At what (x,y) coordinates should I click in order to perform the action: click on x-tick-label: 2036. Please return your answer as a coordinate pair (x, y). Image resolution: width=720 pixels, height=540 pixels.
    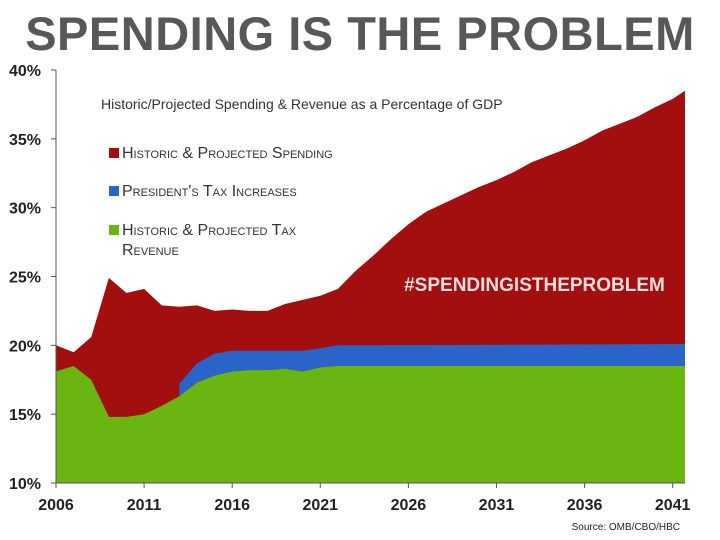
    Looking at the image, I should click on (585, 505).